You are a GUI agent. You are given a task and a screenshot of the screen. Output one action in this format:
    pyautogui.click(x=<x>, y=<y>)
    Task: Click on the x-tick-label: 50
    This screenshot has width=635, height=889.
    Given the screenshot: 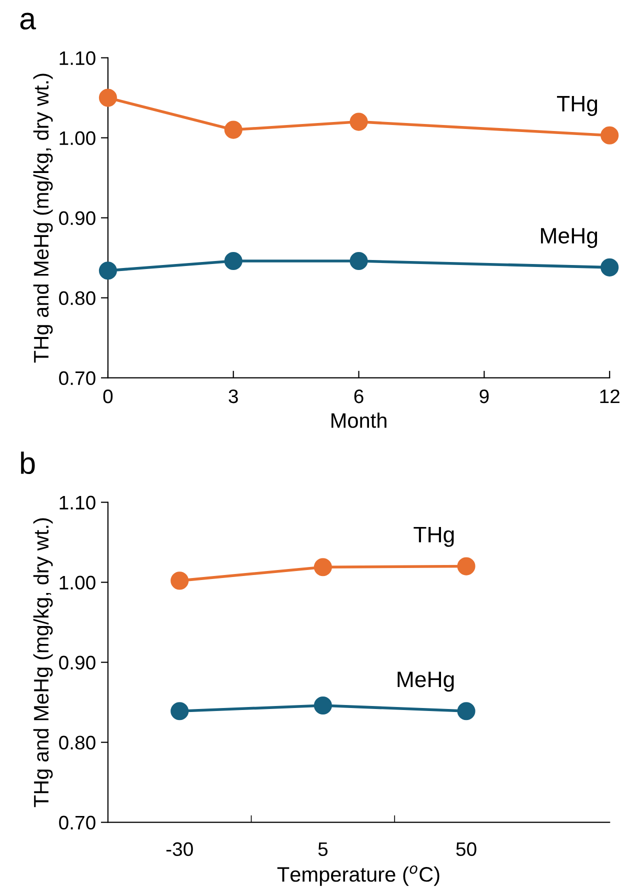 What is the action you would take?
    pyautogui.click(x=466, y=849)
    